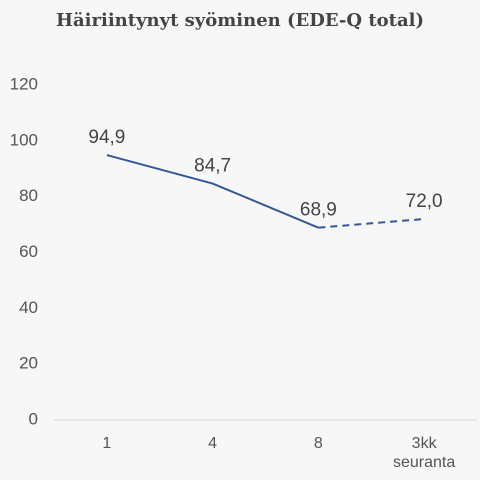 The width and height of the screenshot is (480, 480). What do you see at coordinates (318, 443) in the screenshot?
I see `x-tick-label: 8` at bounding box center [318, 443].